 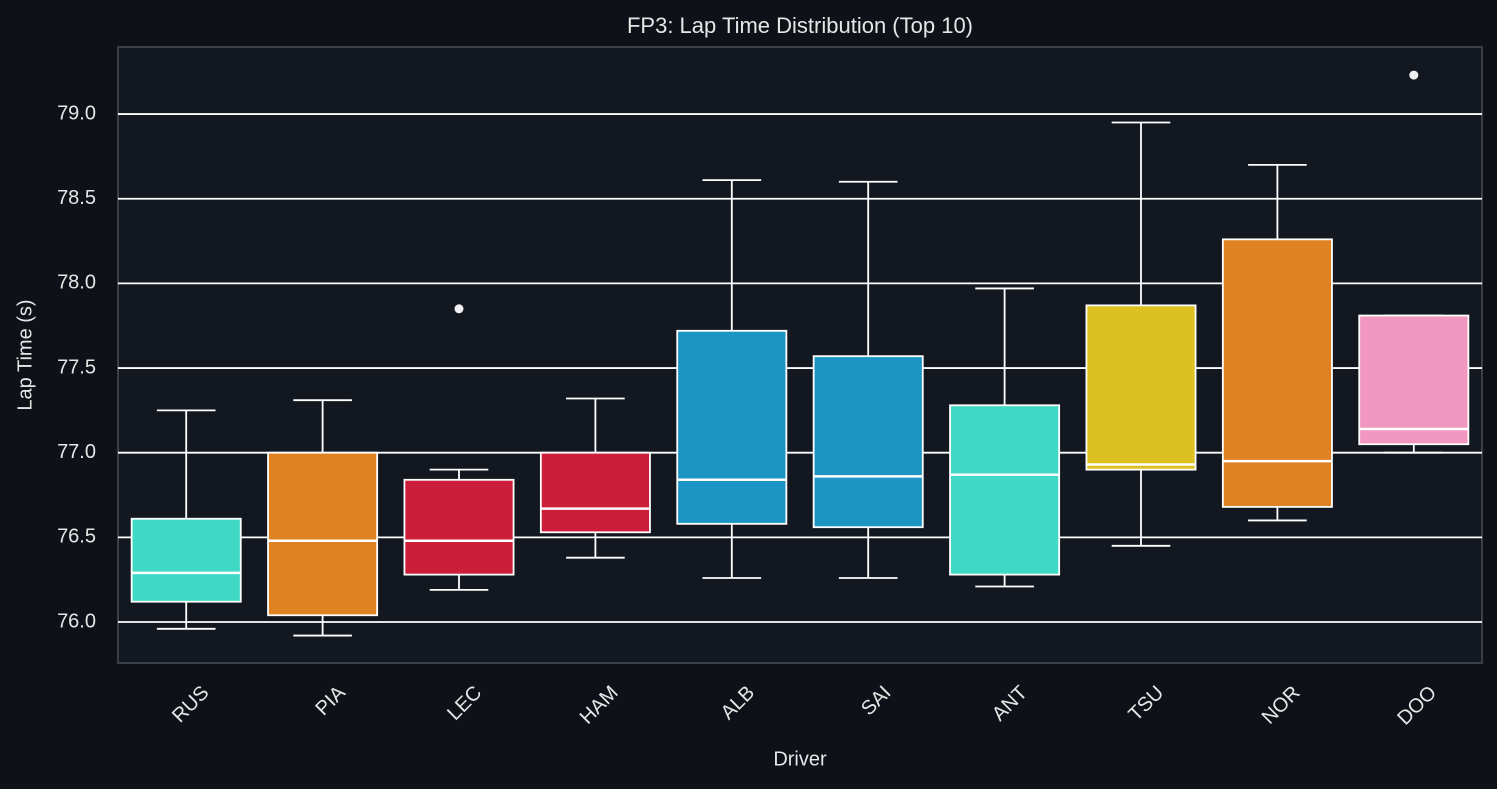 I want to click on y-tick-label: 76.0, so click(x=76, y=621).